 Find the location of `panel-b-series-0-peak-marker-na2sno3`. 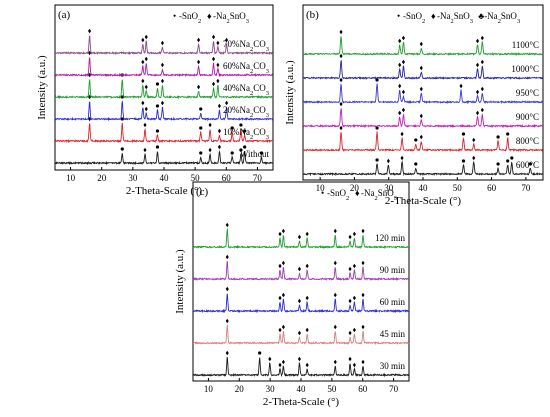

panel-b-series-0-peak-marker-na2sno3 is located at coordinates (402, 158).